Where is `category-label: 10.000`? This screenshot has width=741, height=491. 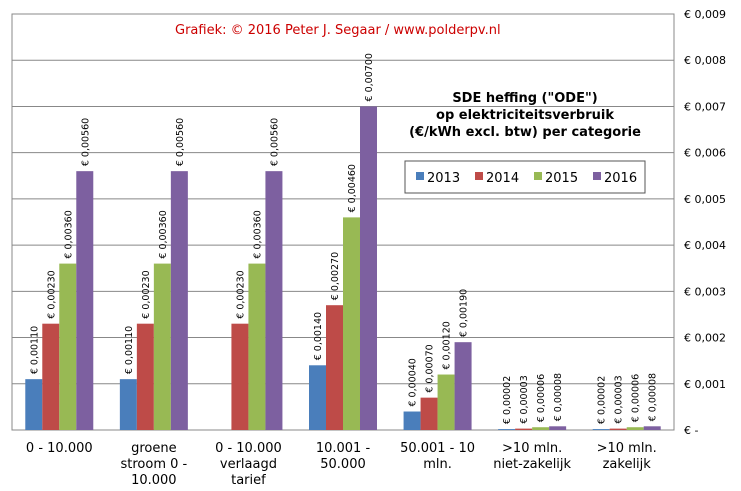
category-label: 10.000 is located at coordinates (154, 480).